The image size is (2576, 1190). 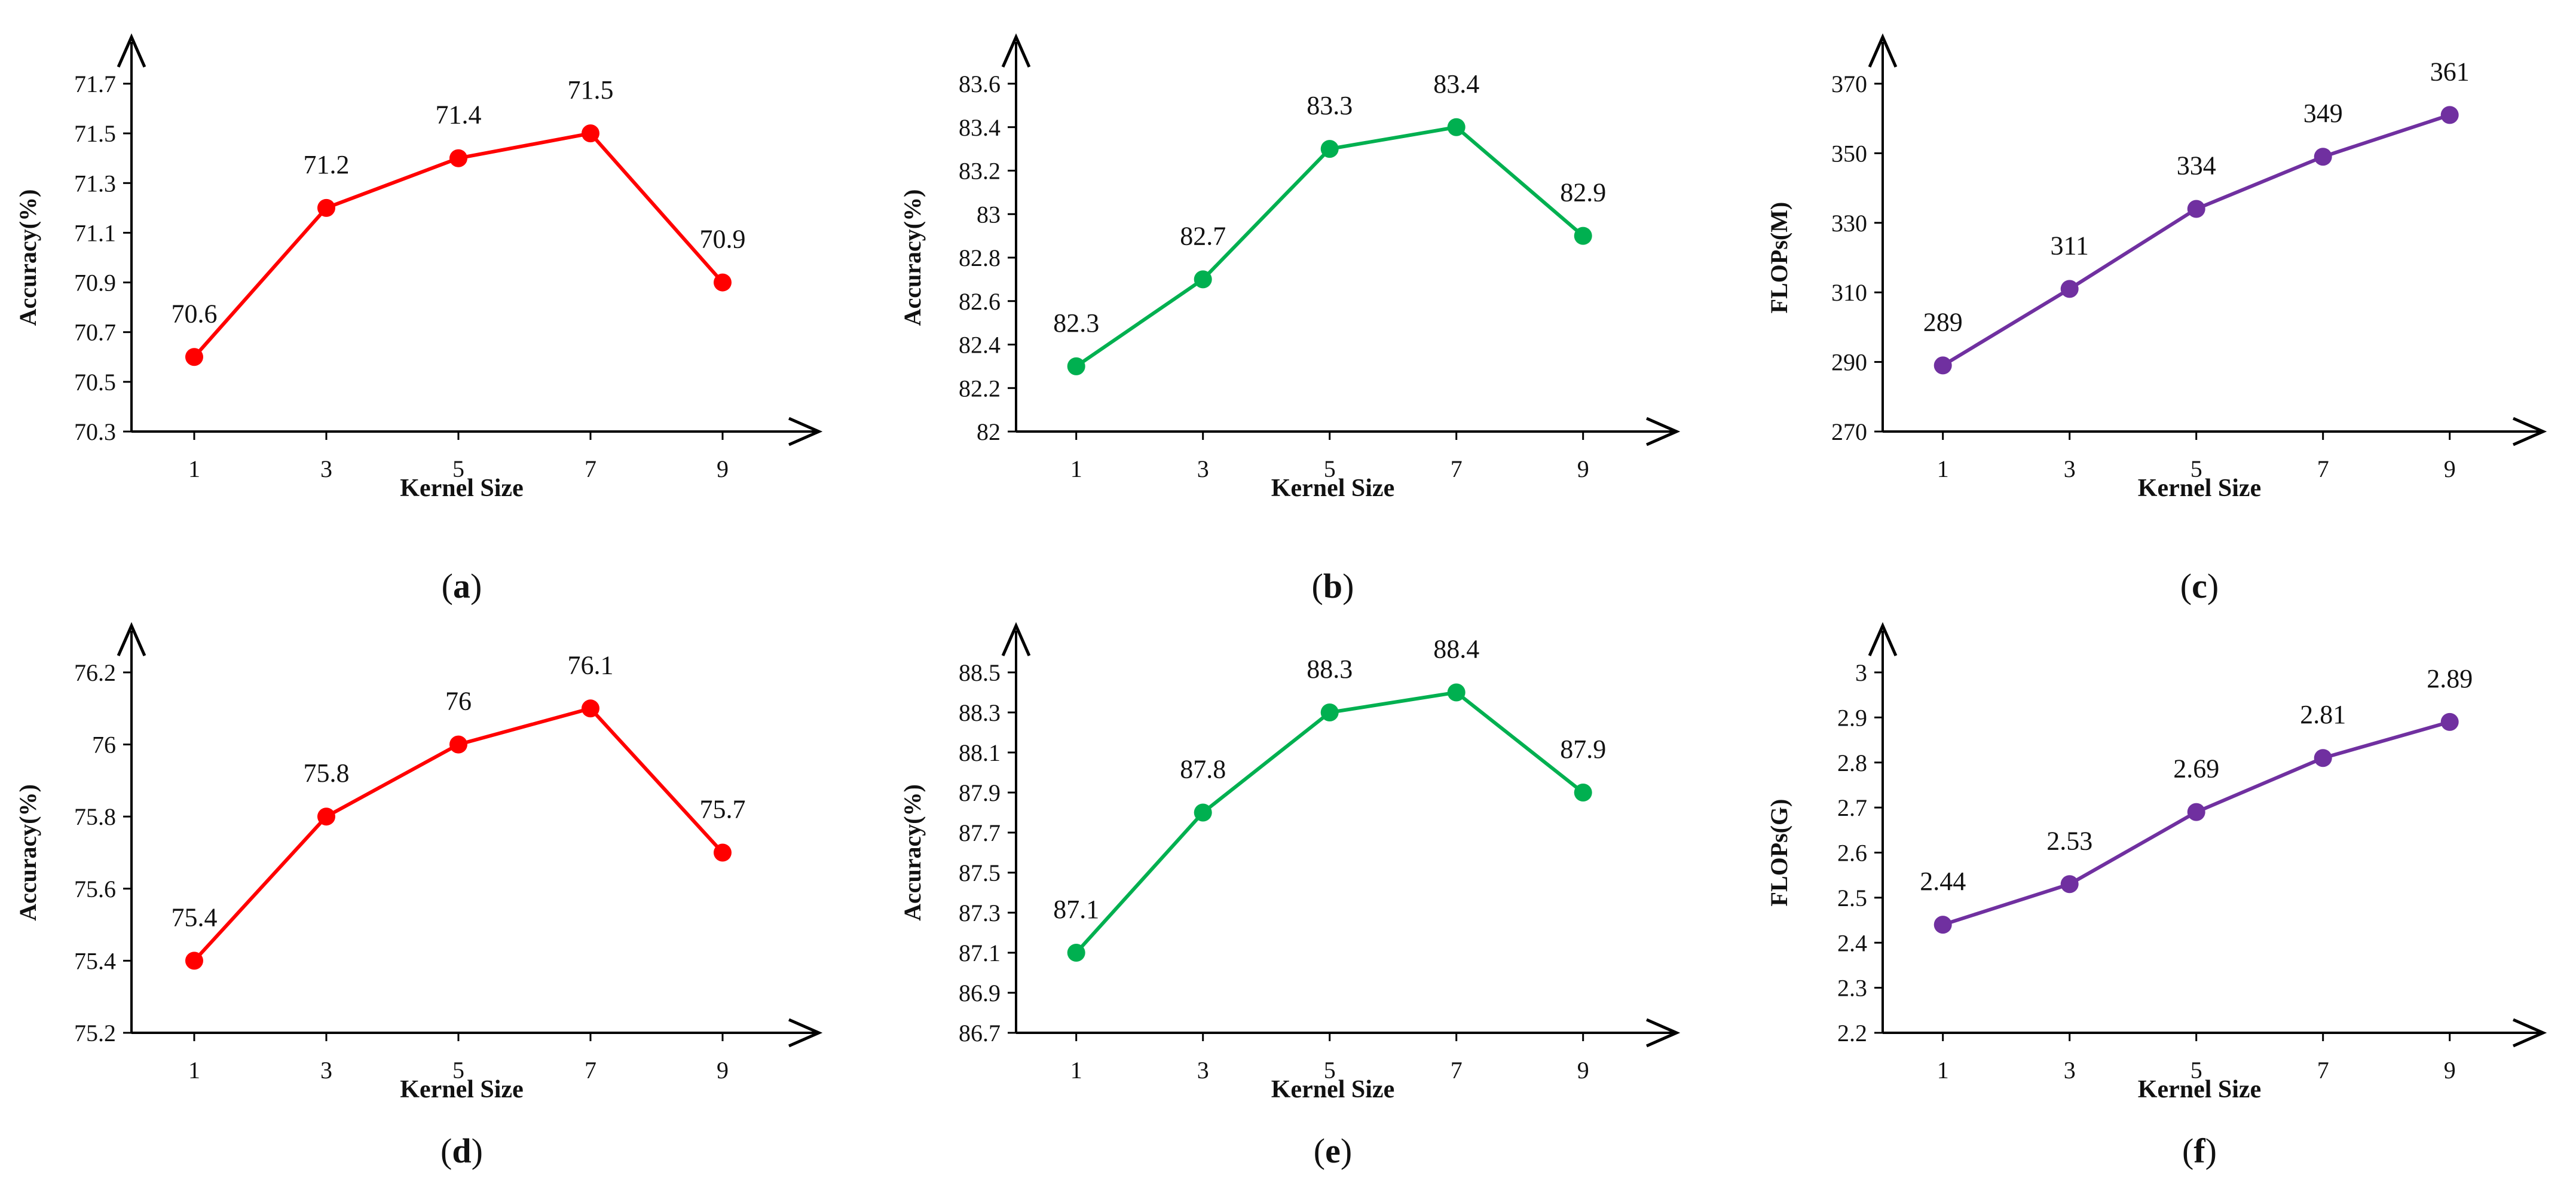 I want to click on y-tick-label: 350, so click(x=1849, y=153).